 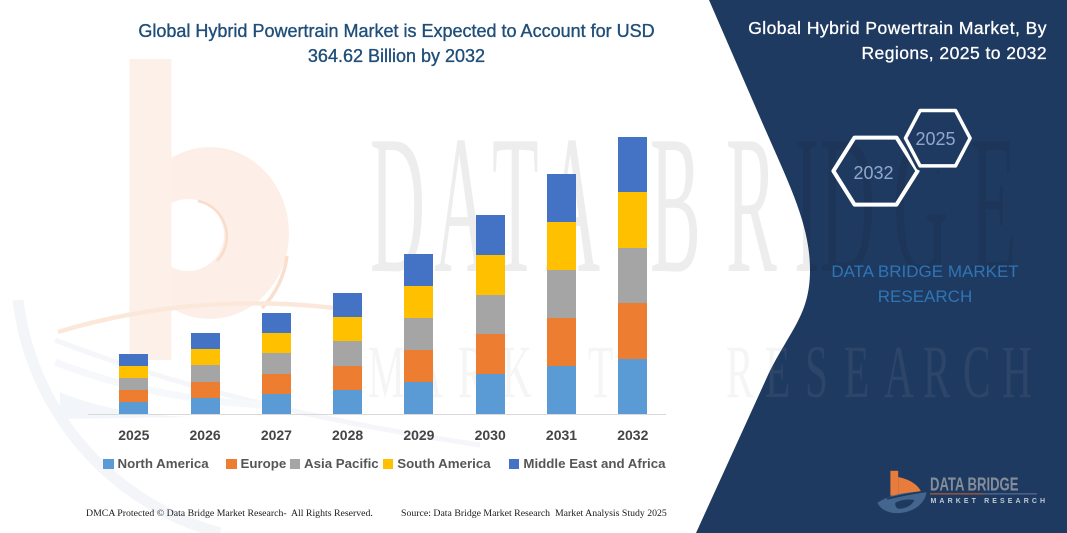 What do you see at coordinates (873, 173) in the screenshot?
I see `svg-text: 2032` at bounding box center [873, 173].